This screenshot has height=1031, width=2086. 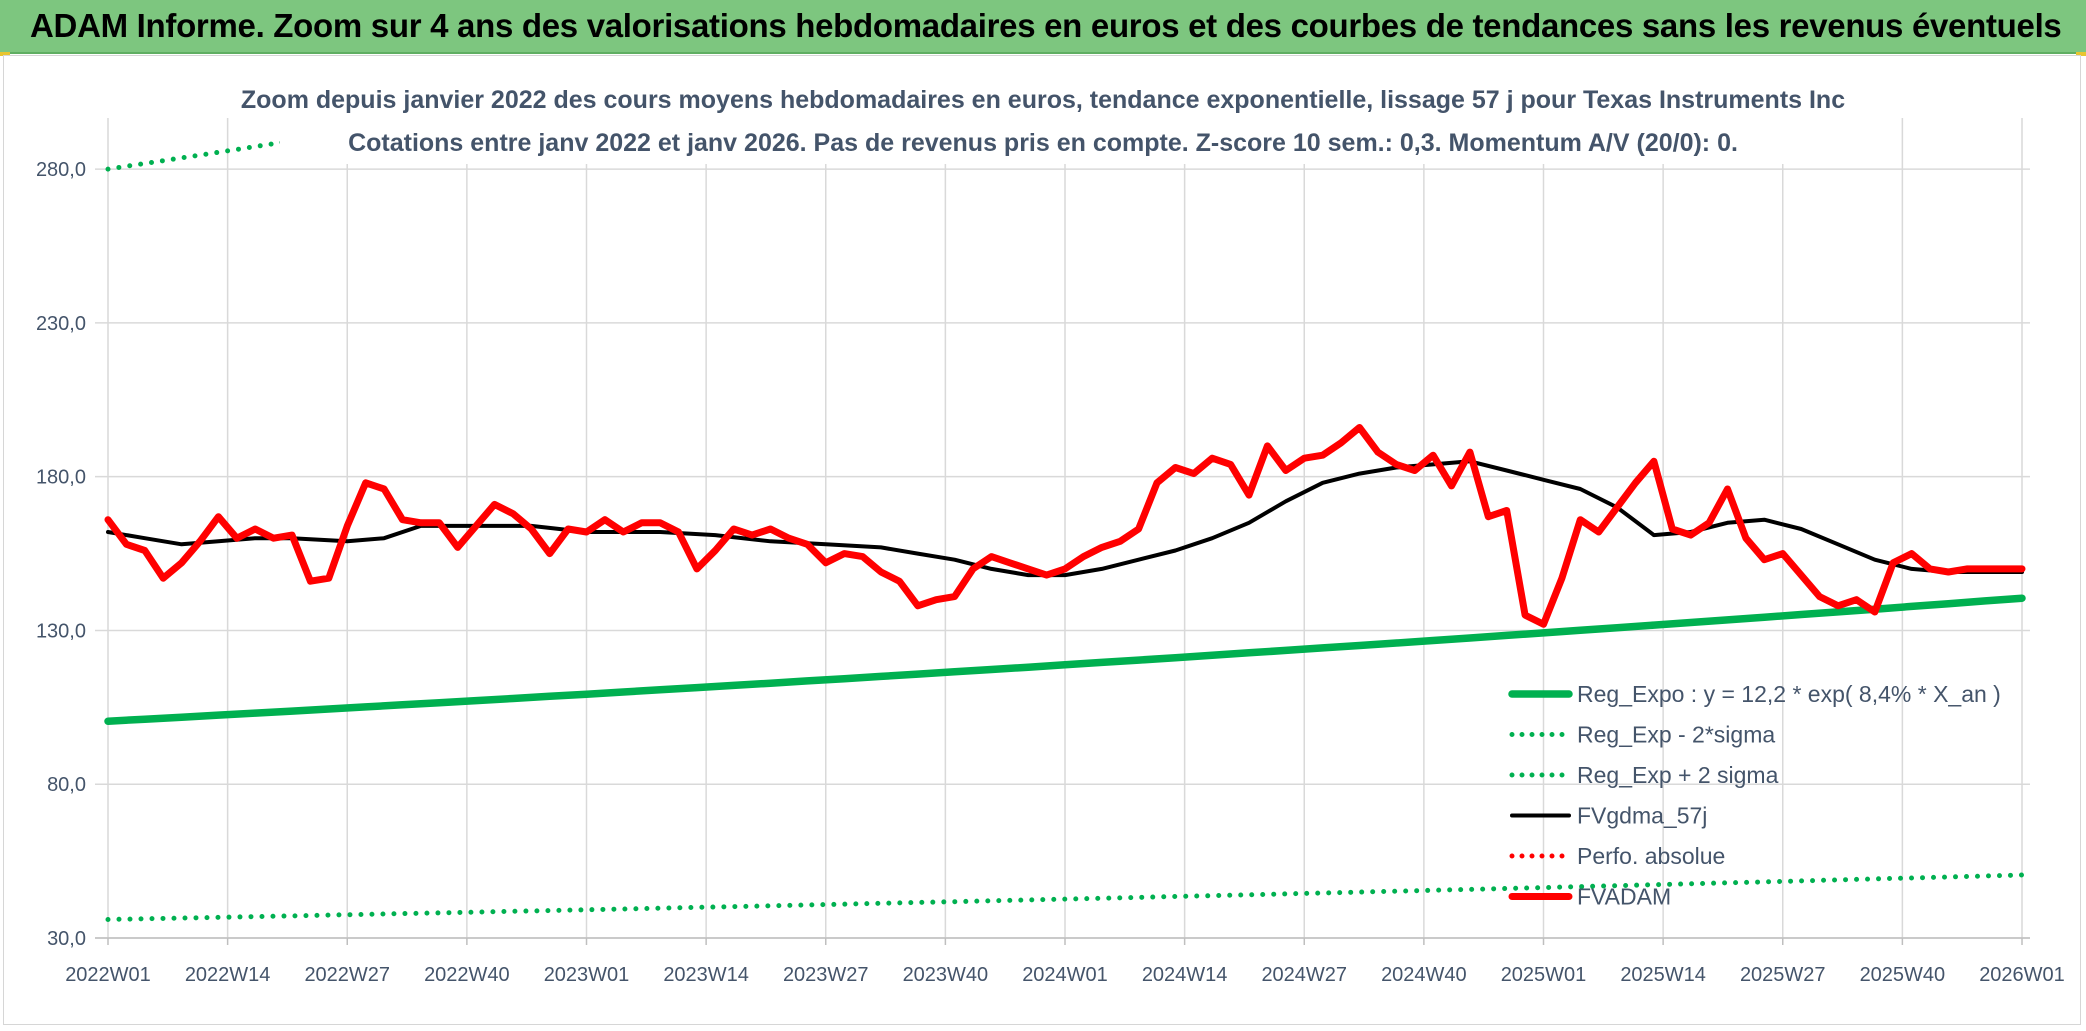 What do you see at coordinates (5, 54) in the screenshot?
I see `banner-accent-left` at bounding box center [5, 54].